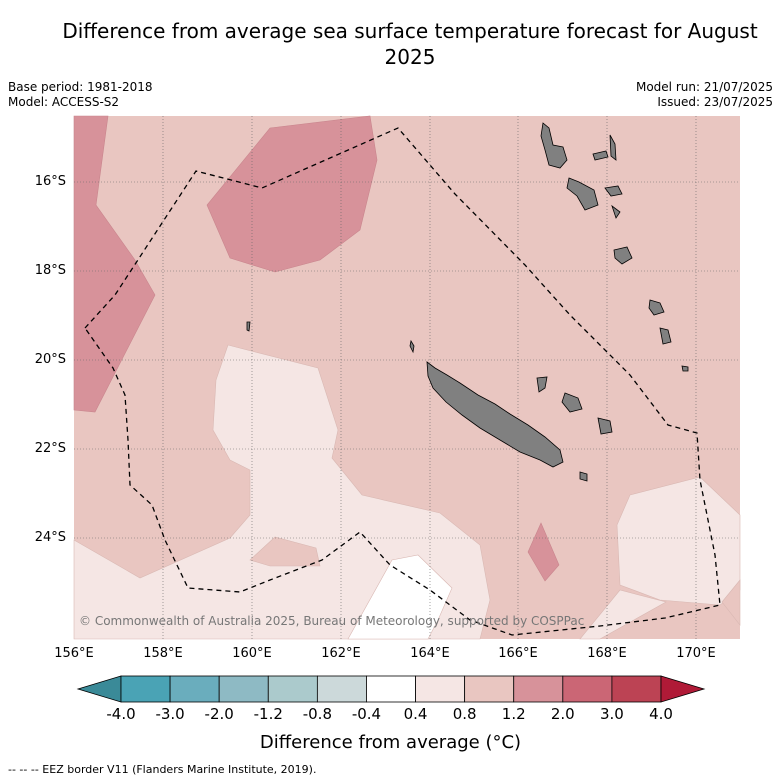 This screenshot has width=781, height=781. What do you see at coordinates (543, 552) in the screenshot?
I see `anomaly-zone-small` at bounding box center [543, 552].